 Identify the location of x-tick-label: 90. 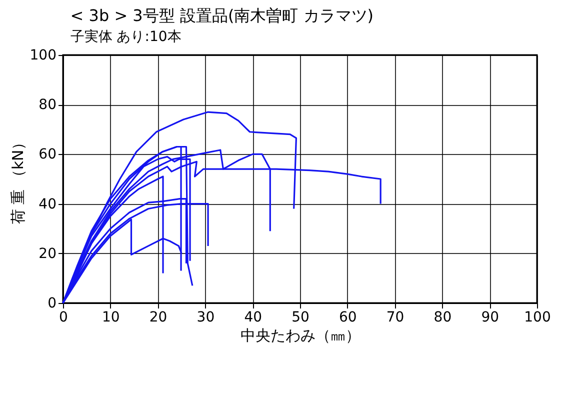
(490, 318).